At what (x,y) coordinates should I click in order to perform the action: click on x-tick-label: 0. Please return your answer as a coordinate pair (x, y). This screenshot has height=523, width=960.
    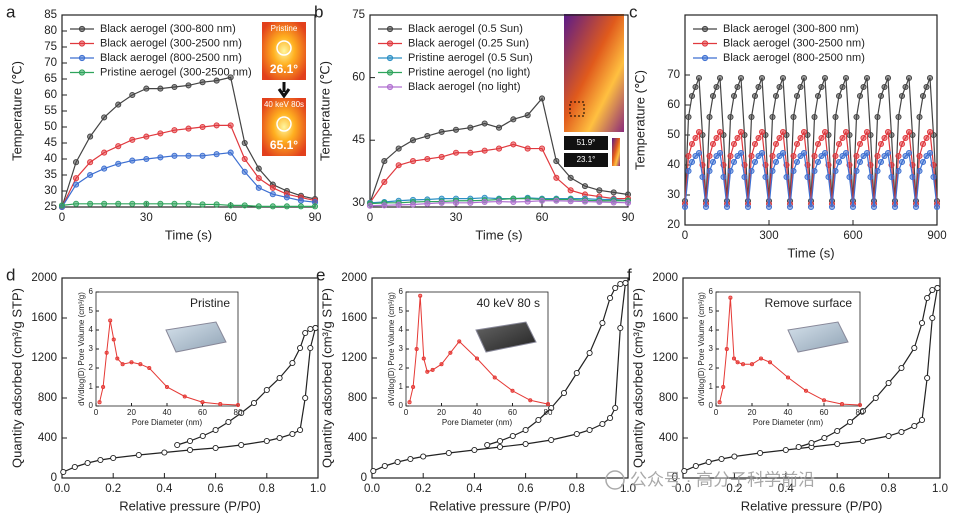
    Looking at the image, I should click on (406, 412).